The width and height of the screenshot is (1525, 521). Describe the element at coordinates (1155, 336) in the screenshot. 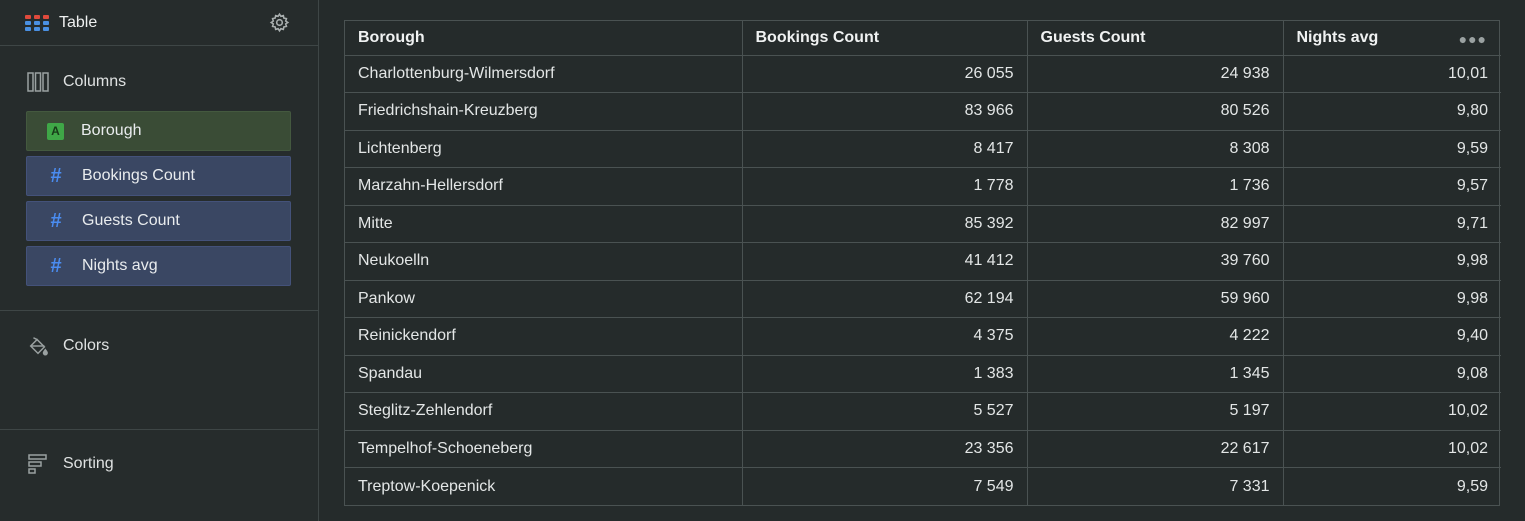

I see `table-cell-guests: 4 222` at that location.